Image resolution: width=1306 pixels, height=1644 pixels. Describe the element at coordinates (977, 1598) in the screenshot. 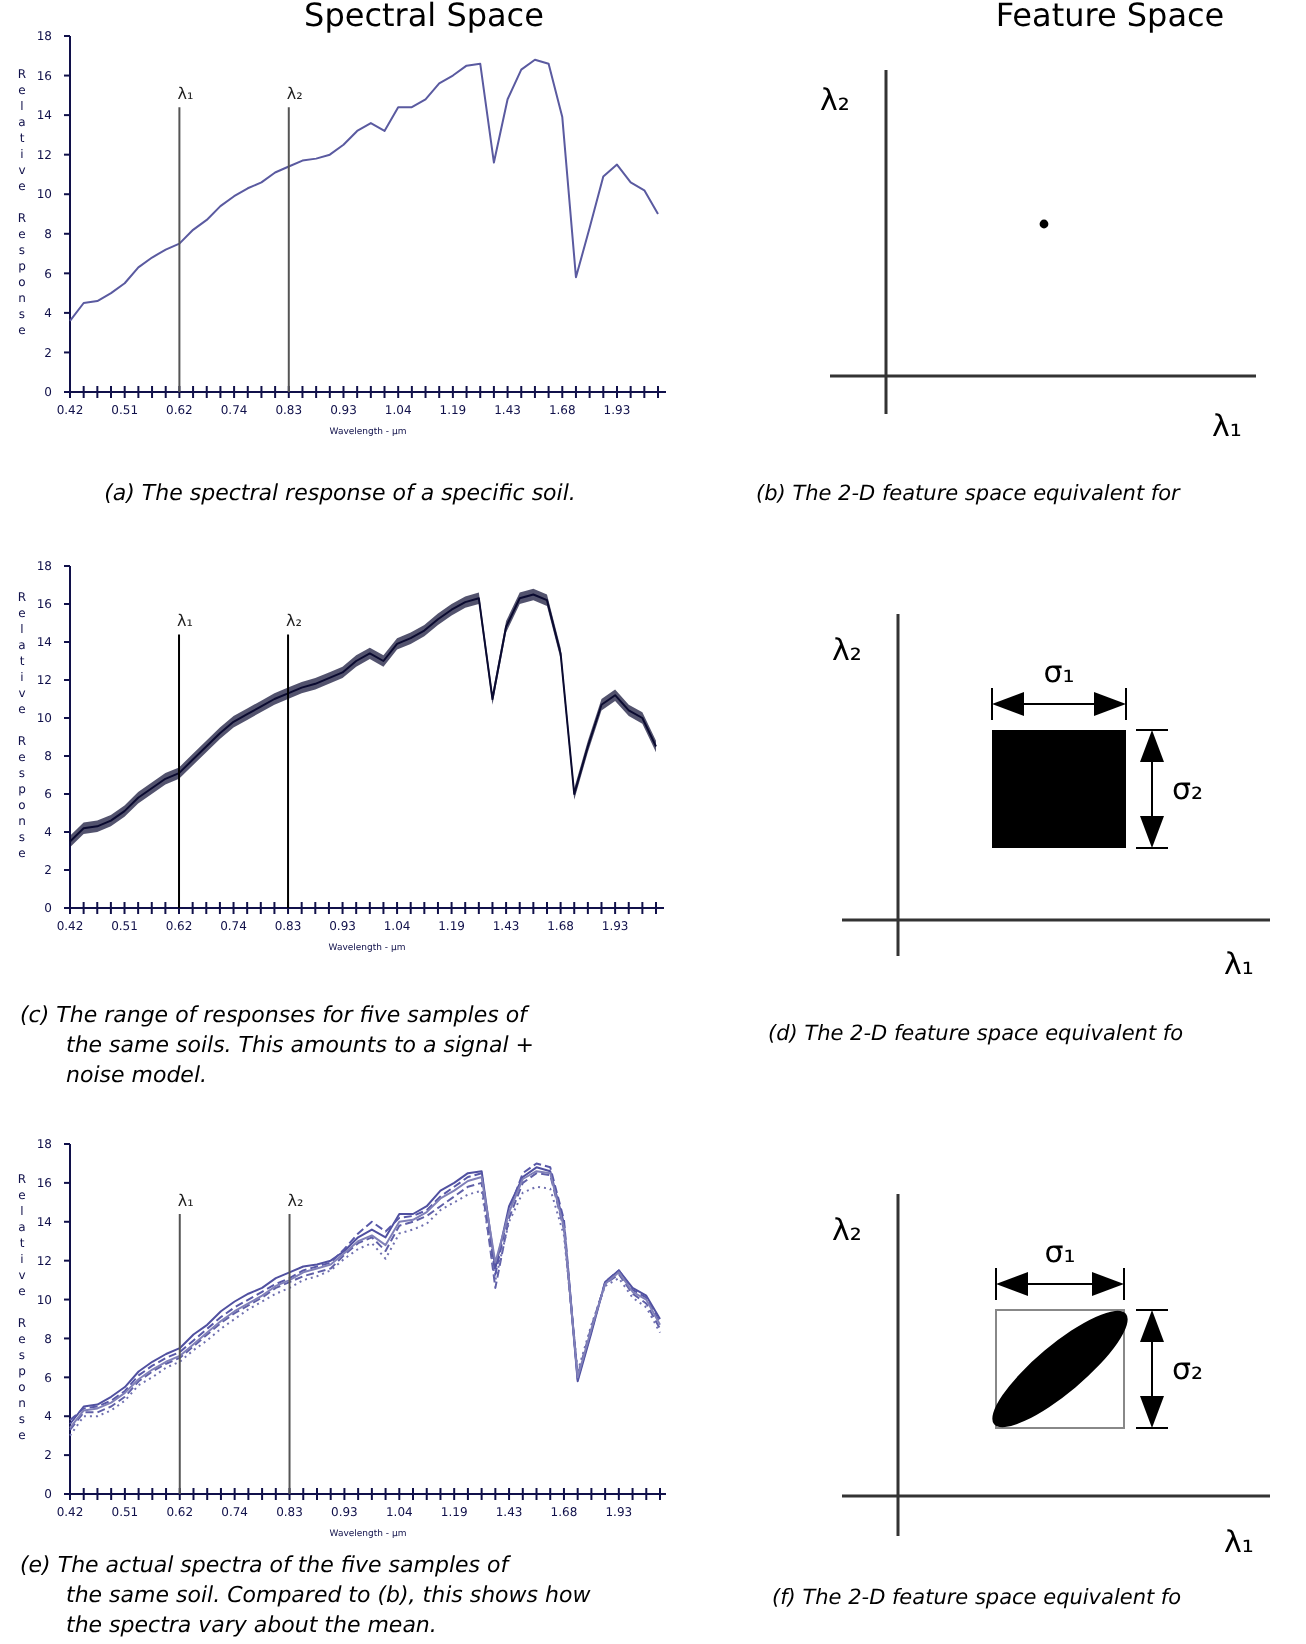

I see `text: (f) The 2-D feature space equivalent fo` at that location.